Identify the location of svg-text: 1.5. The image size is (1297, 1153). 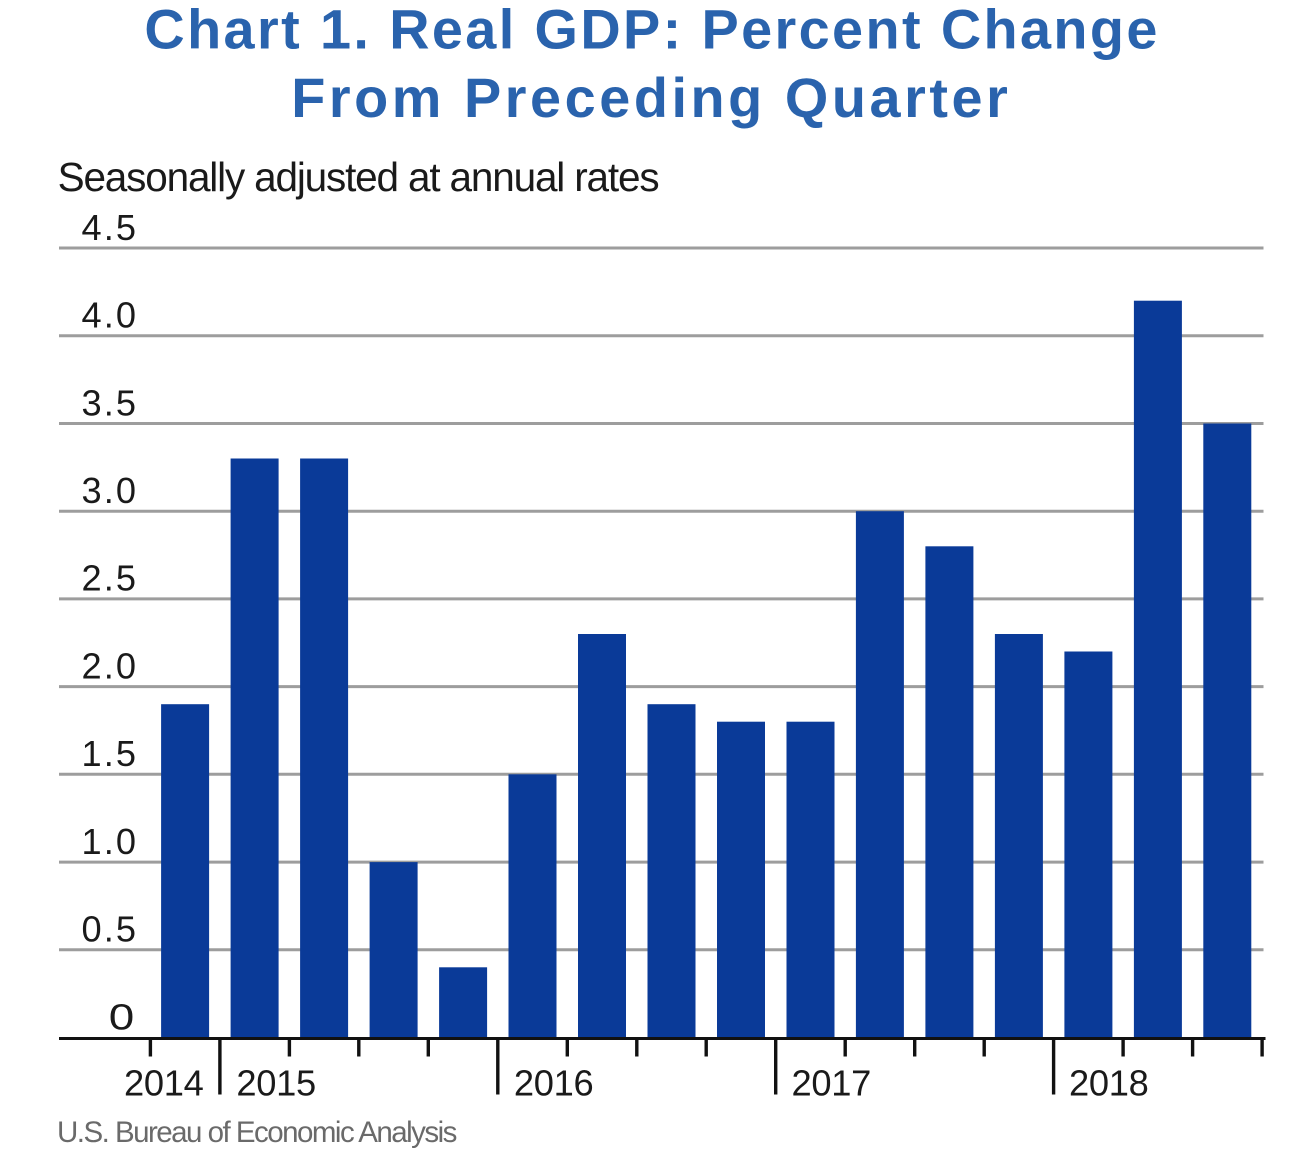
(109, 753).